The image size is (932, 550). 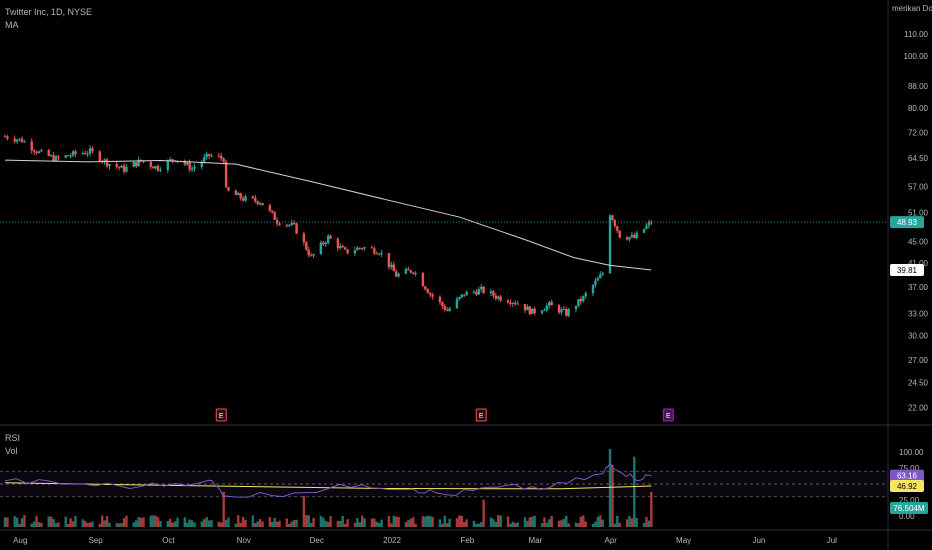 What do you see at coordinates (168, 540) in the screenshot?
I see `time-axis-label: Oct` at bounding box center [168, 540].